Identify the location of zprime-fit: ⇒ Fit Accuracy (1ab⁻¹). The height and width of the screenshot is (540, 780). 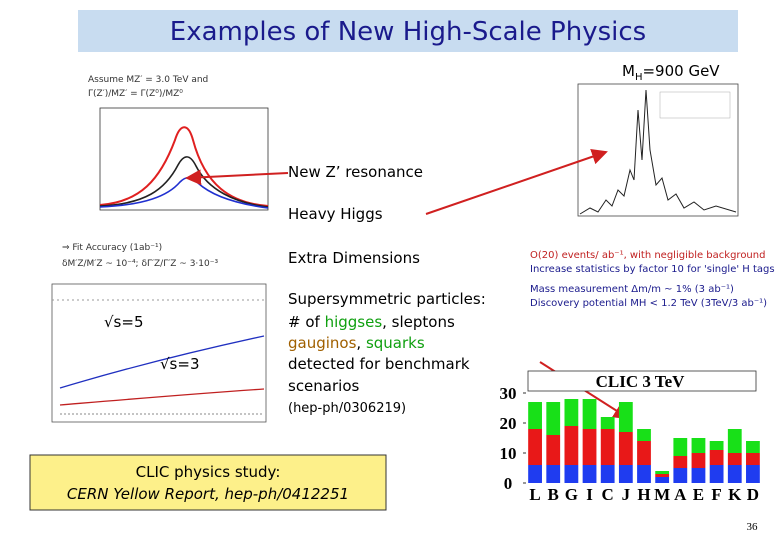
(112, 248).